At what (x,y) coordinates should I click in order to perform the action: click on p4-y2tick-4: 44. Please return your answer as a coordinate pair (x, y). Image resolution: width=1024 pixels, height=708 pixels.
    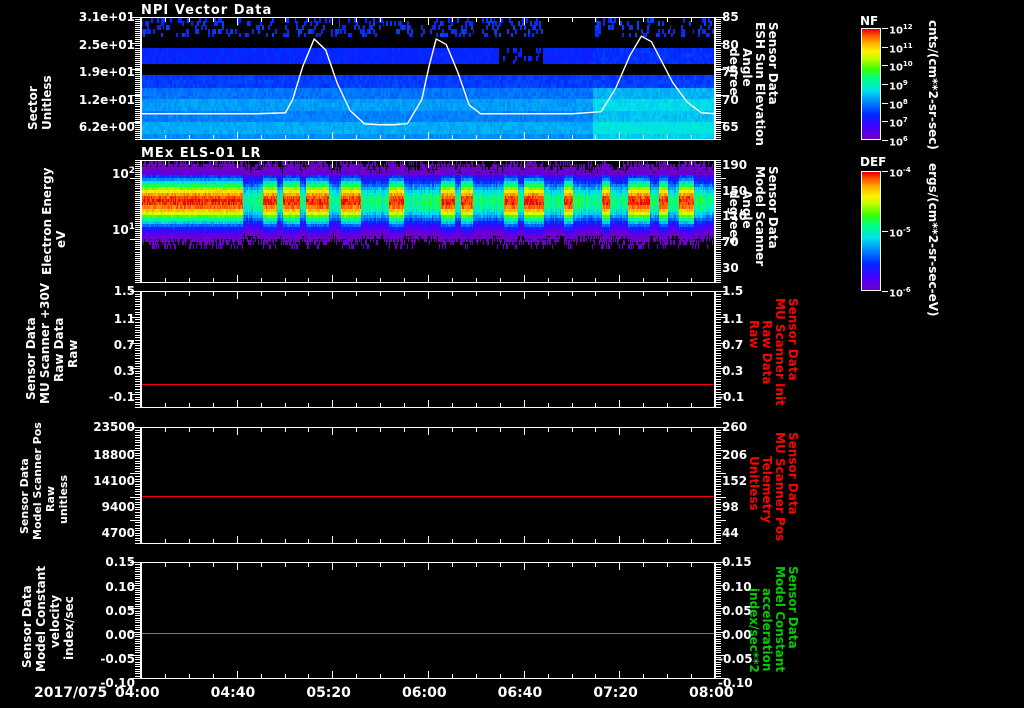
    Looking at the image, I should click on (730, 533).